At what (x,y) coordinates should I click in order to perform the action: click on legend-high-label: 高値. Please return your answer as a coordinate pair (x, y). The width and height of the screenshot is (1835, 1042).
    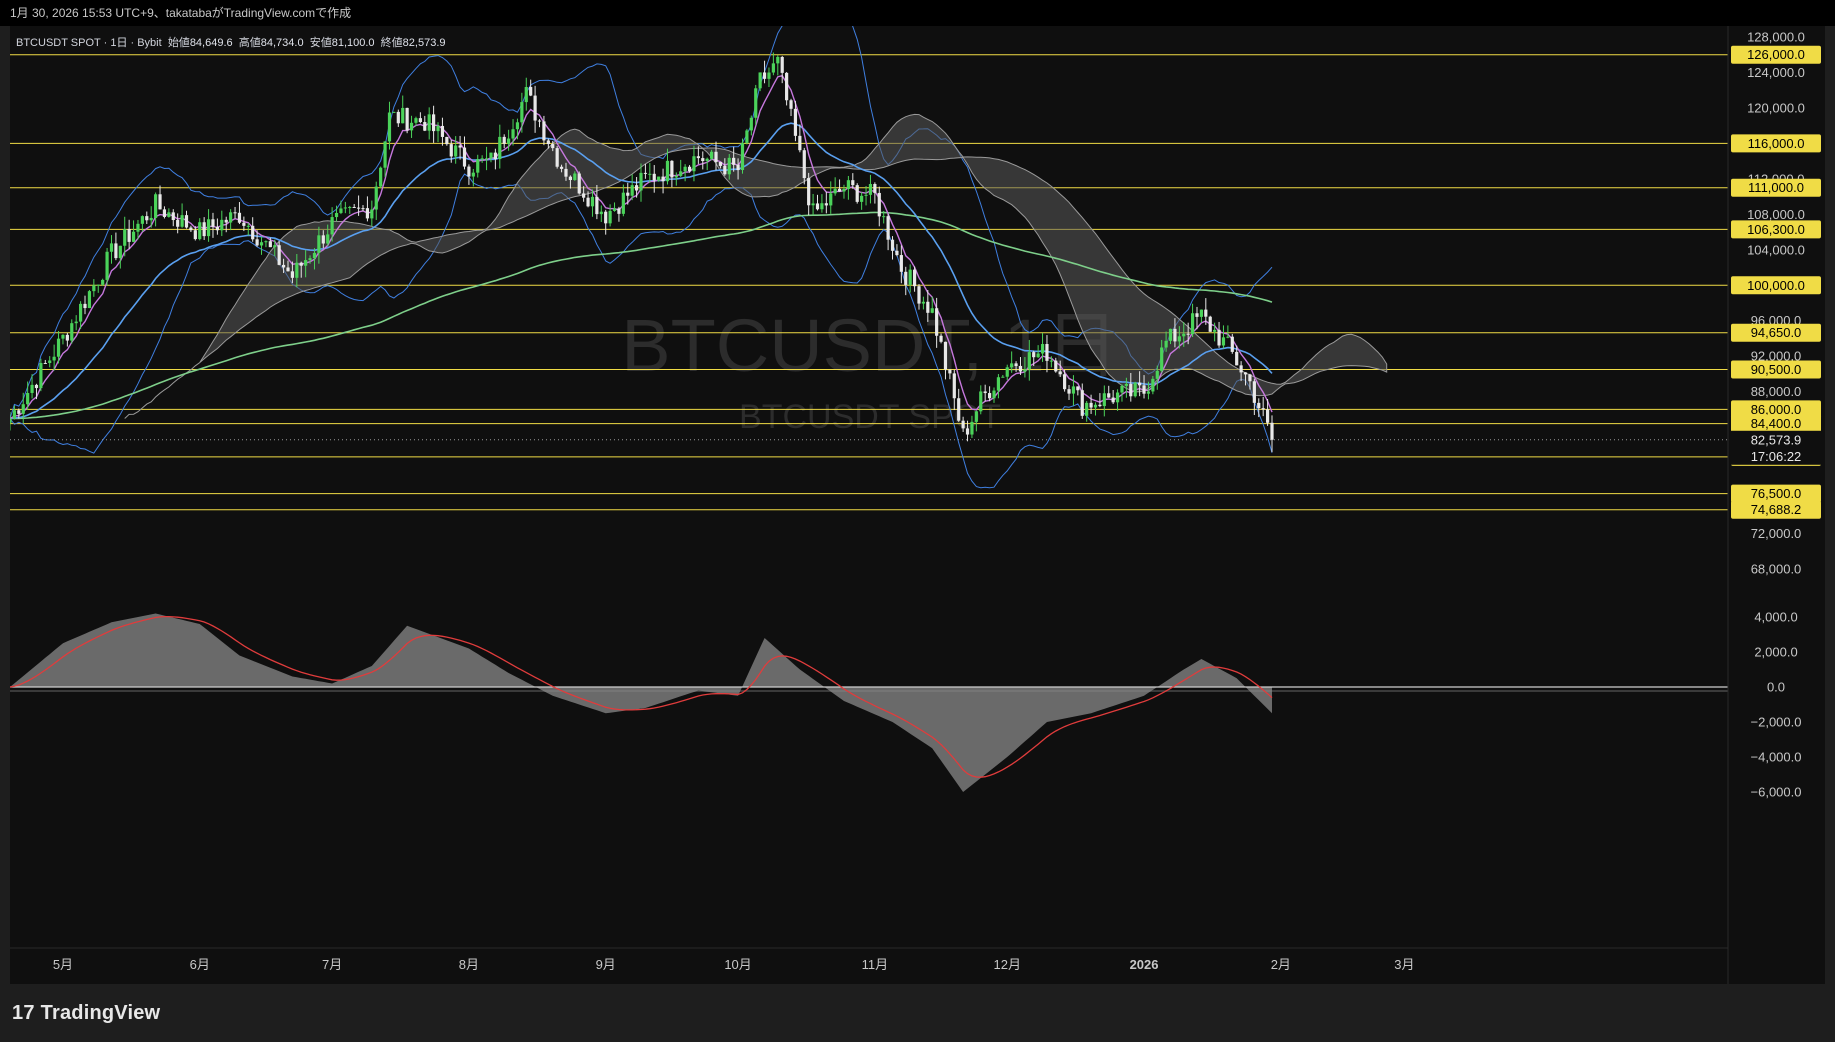
    Looking at the image, I should click on (249, 43).